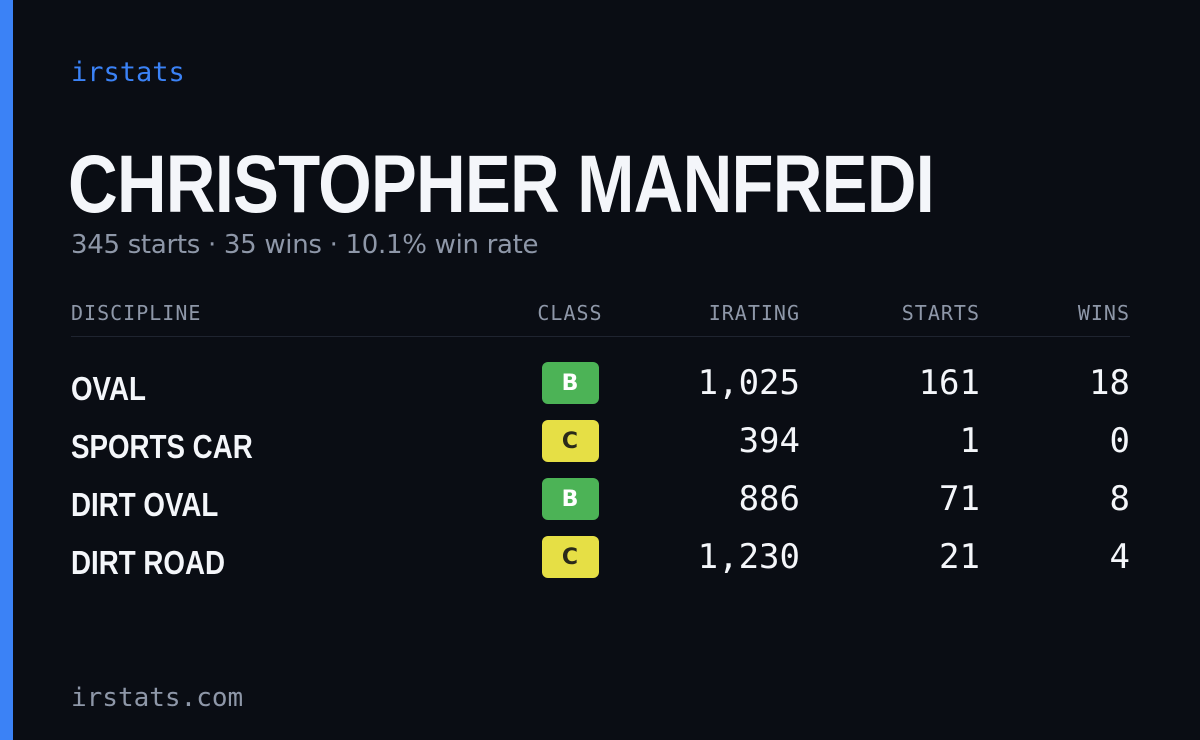 This screenshot has height=740, width=1200. I want to click on starts-value: 21, so click(959, 557).